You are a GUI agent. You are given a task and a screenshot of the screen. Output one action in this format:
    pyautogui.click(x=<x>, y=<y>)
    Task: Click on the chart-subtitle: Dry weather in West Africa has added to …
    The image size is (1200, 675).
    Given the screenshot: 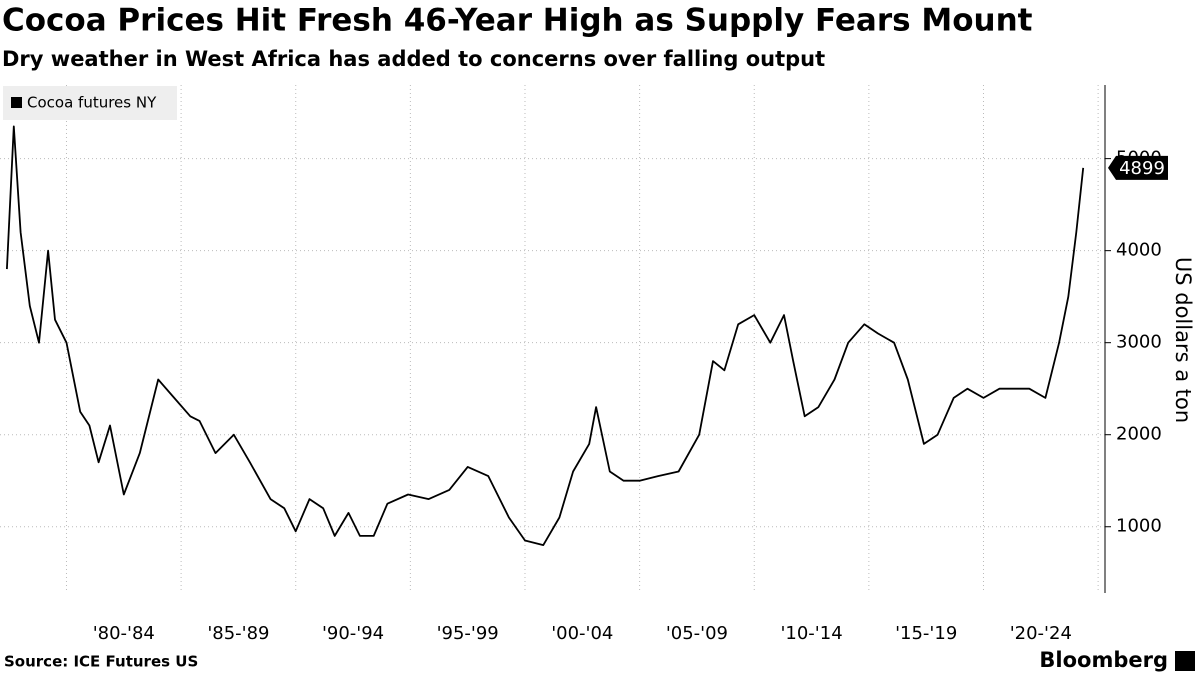 What is the action you would take?
    pyautogui.click(x=413, y=59)
    